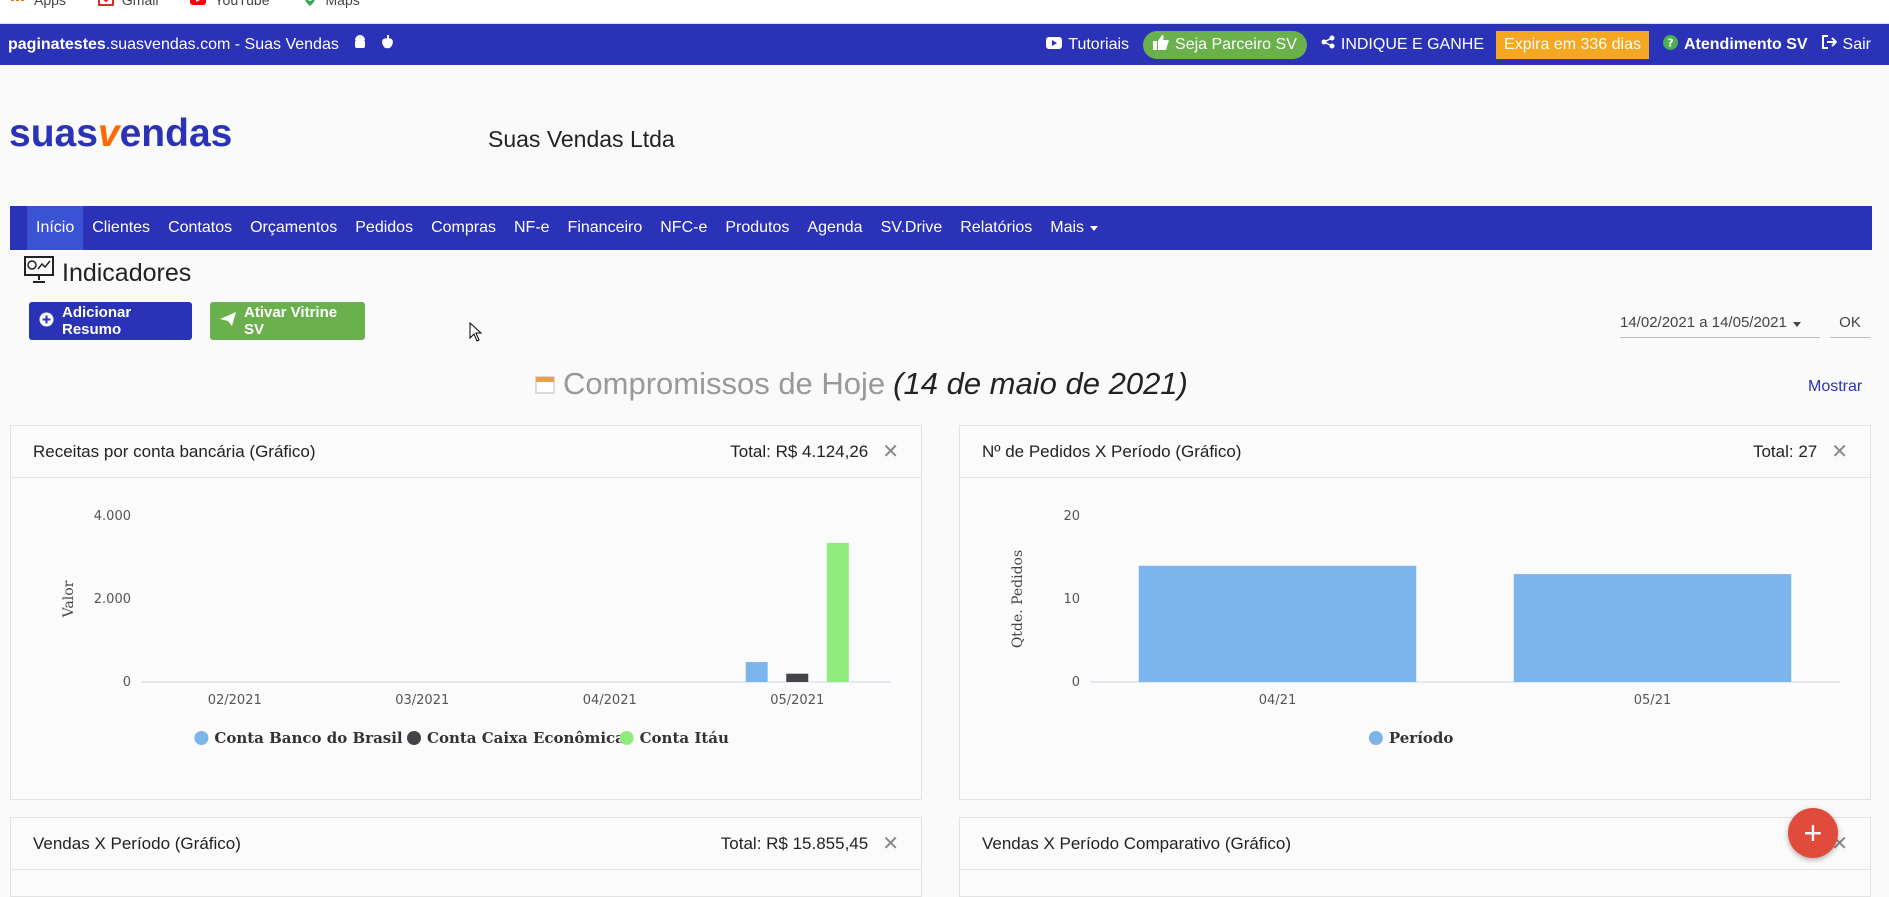  What do you see at coordinates (38, 4) in the screenshot?
I see `bookmark-apps: Apps` at bounding box center [38, 4].